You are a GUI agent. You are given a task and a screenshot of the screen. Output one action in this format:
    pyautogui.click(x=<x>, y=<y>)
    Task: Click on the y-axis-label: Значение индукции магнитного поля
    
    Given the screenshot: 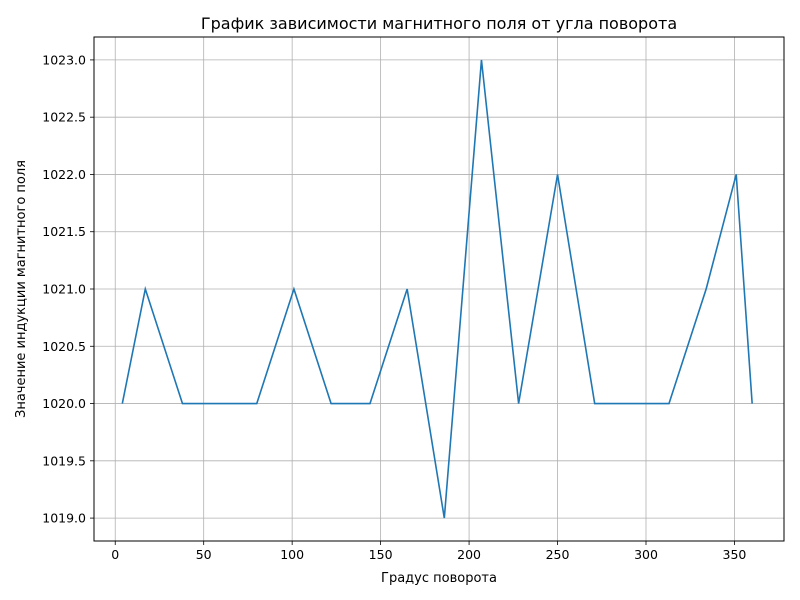 What is the action you would take?
    pyautogui.click(x=21, y=289)
    